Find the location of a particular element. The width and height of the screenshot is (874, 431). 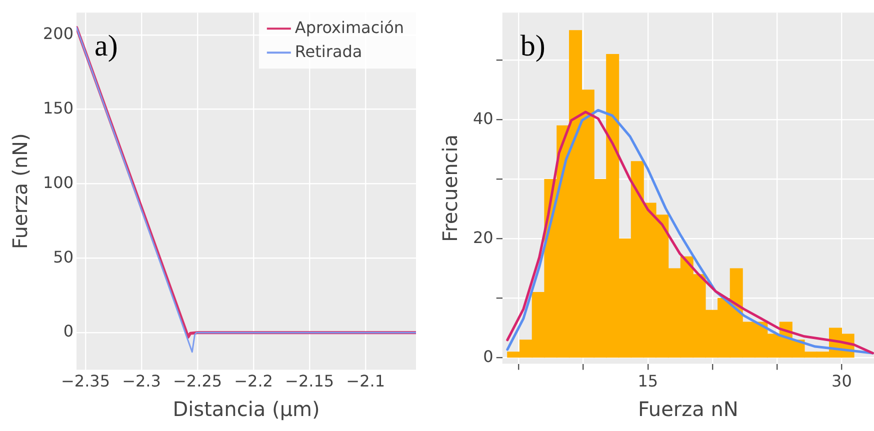

annotation: a) is located at coordinates (106, 45).